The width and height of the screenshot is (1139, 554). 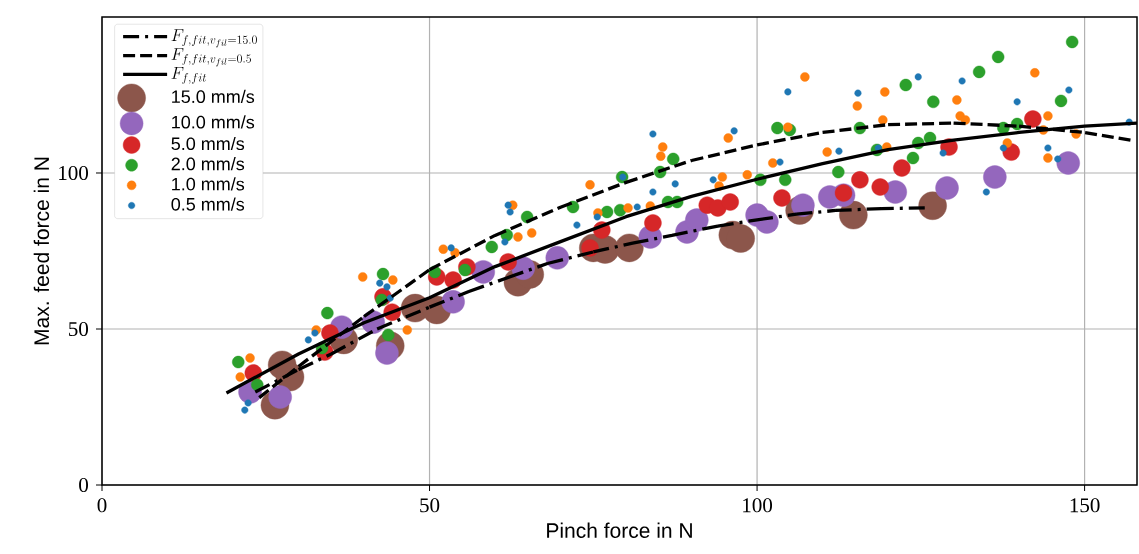 I want to click on legend-label: $F_{f,fit,v_{fil}=15.0}$, so click(x=214, y=38).